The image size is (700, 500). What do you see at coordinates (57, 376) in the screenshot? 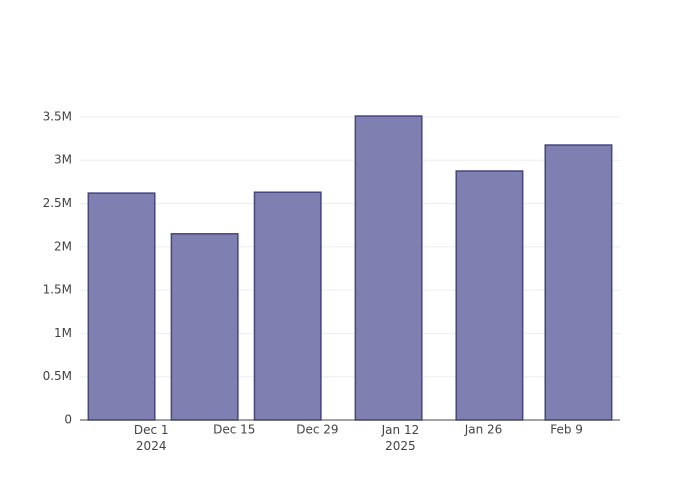
I see `y-tick-label: 0.5M` at bounding box center [57, 376].